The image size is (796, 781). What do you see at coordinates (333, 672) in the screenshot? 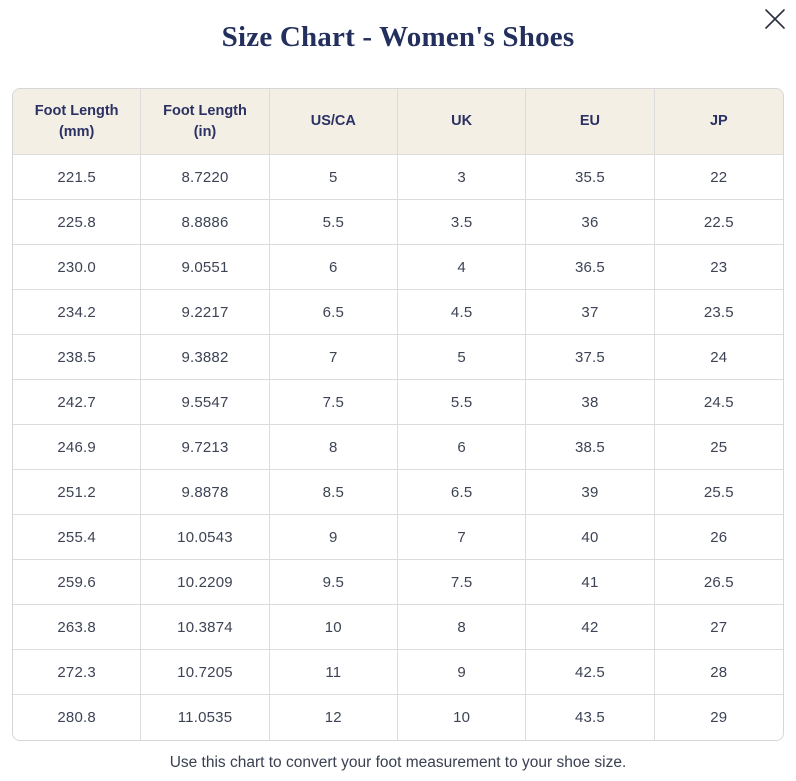
I see `table-cell: 11` at bounding box center [333, 672].